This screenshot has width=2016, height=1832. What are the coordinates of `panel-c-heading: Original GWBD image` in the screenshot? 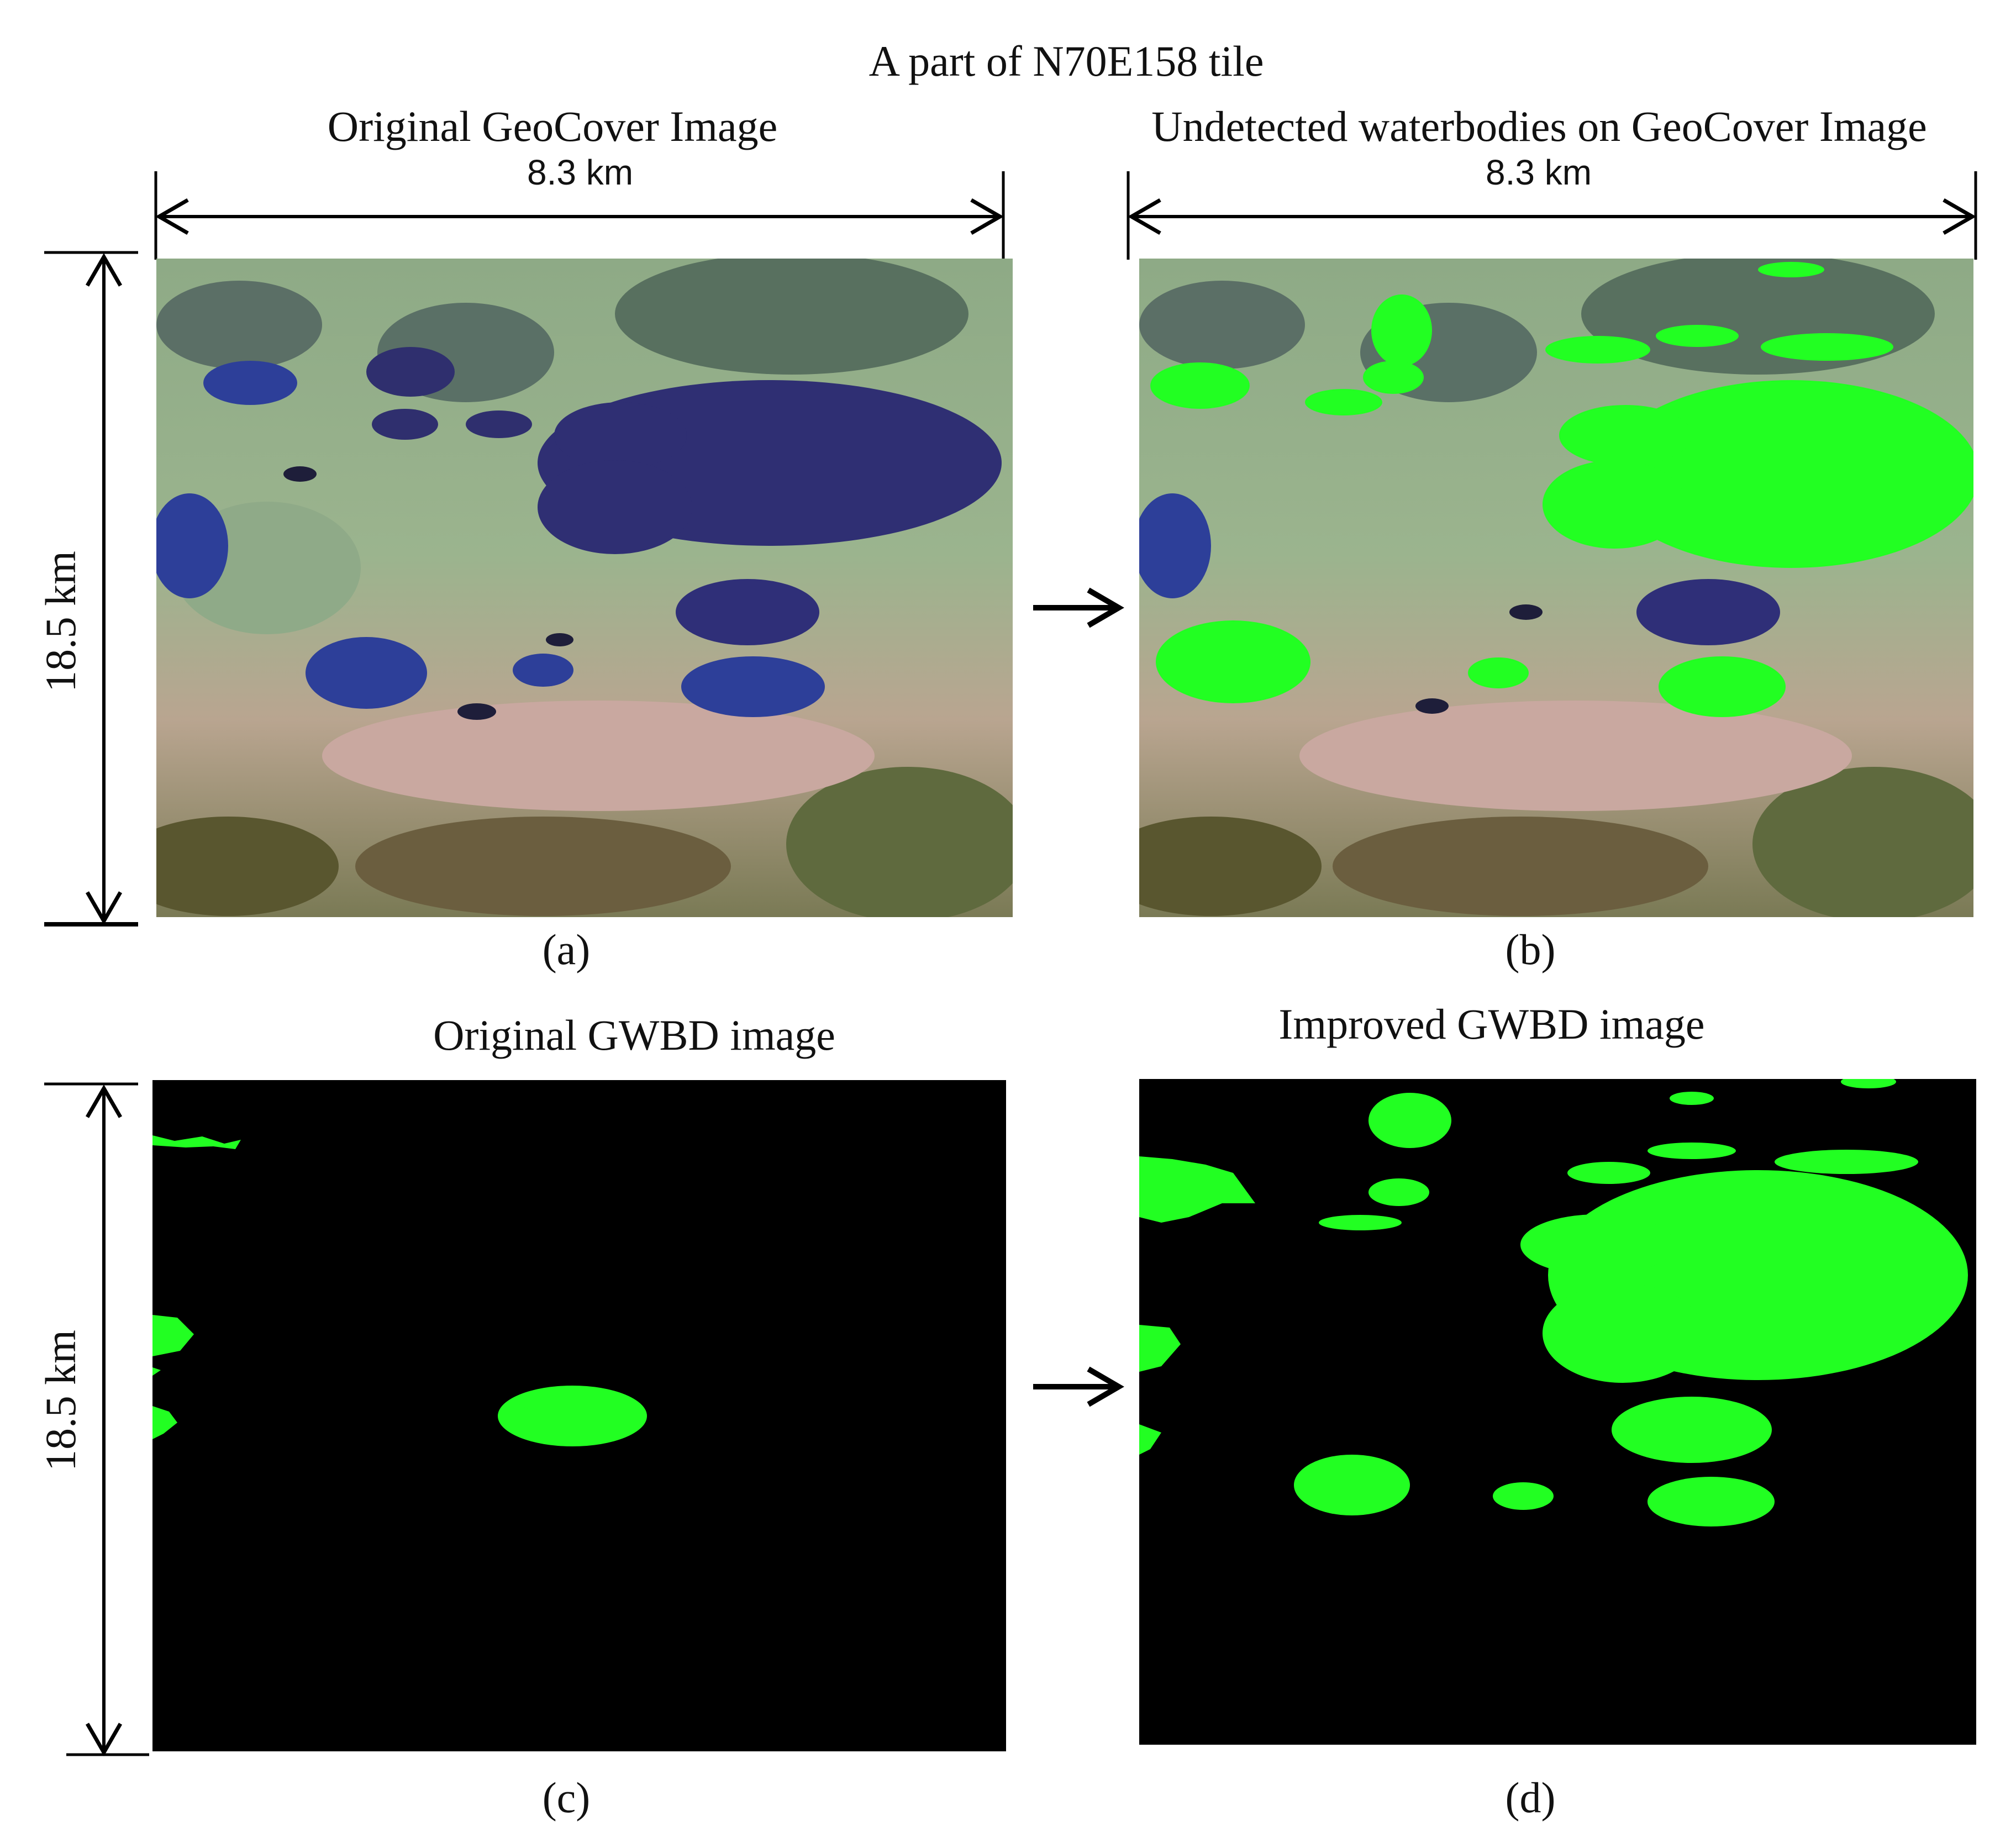 It's located at (634, 1035).